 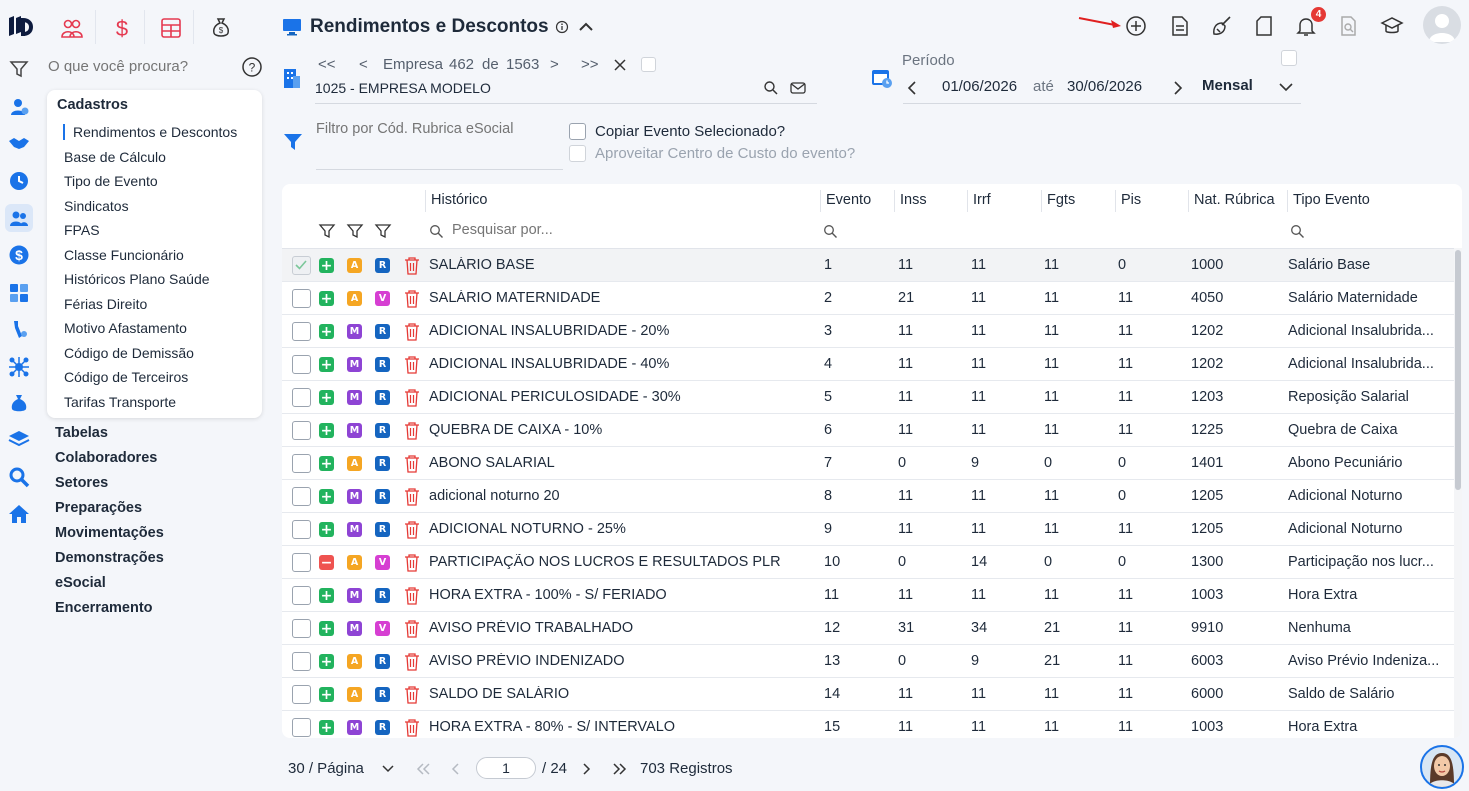 What do you see at coordinates (1442, 767) in the screenshot?
I see `assistant-avatar` at bounding box center [1442, 767].